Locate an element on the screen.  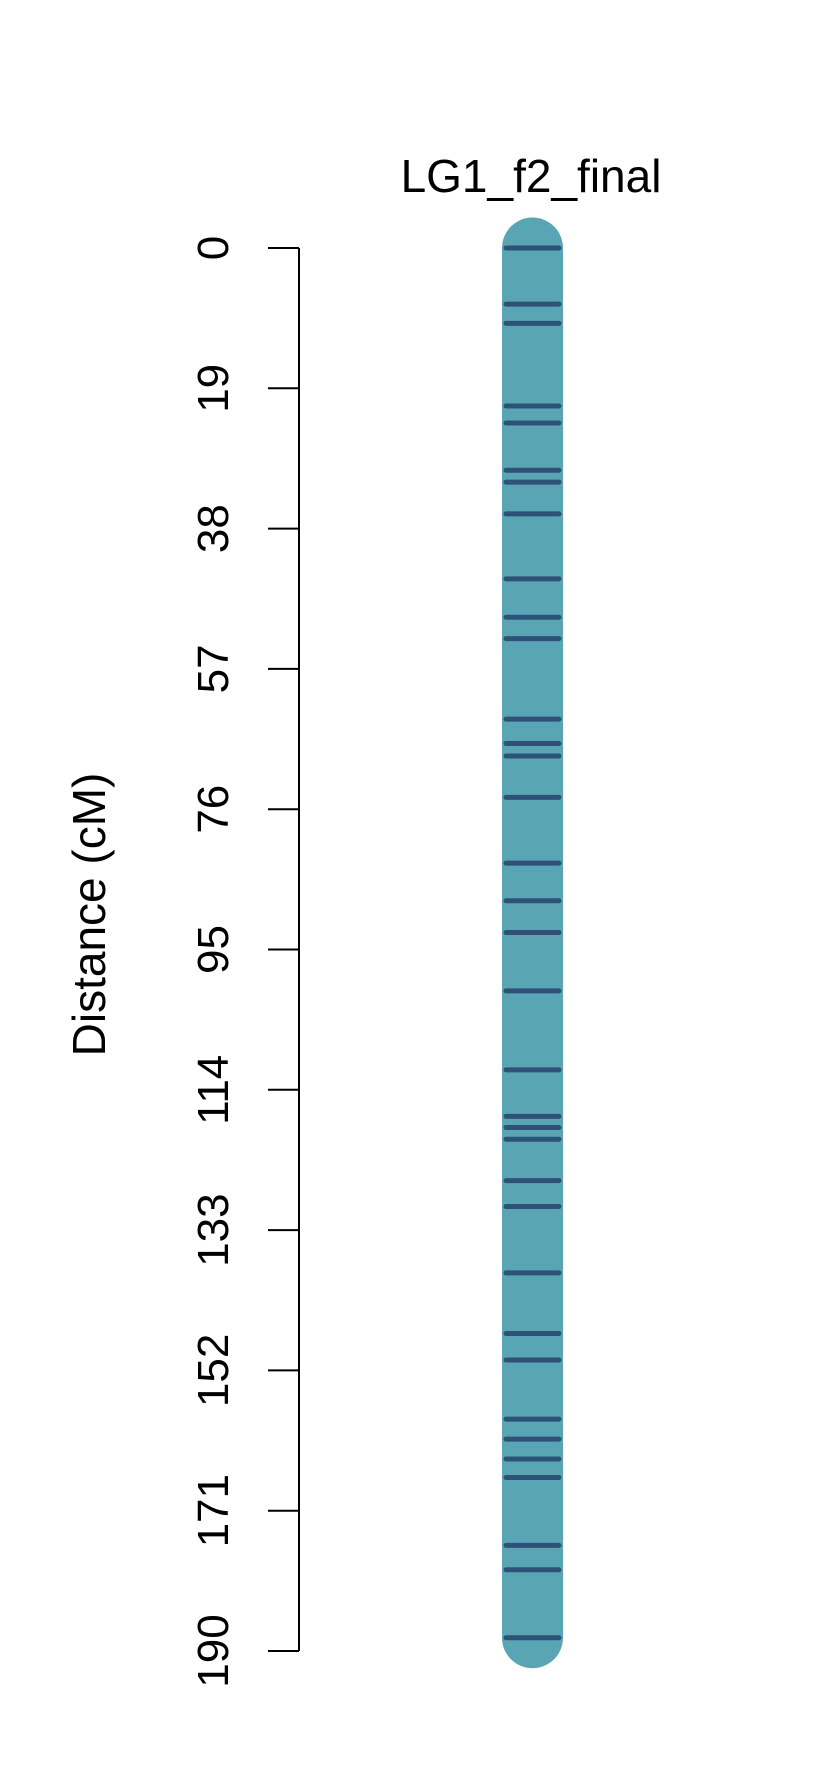
y-tick-label-19: 19 is located at coordinates (213, 388).